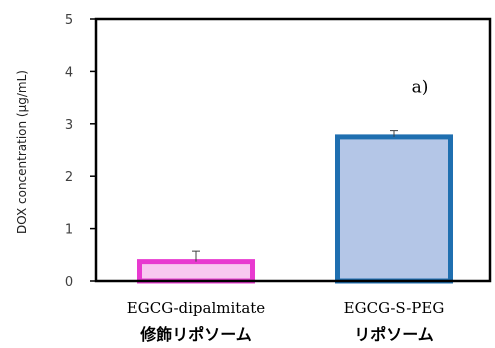  What do you see at coordinates (69, 72) in the screenshot?
I see `y-tick-label: 4` at bounding box center [69, 72].